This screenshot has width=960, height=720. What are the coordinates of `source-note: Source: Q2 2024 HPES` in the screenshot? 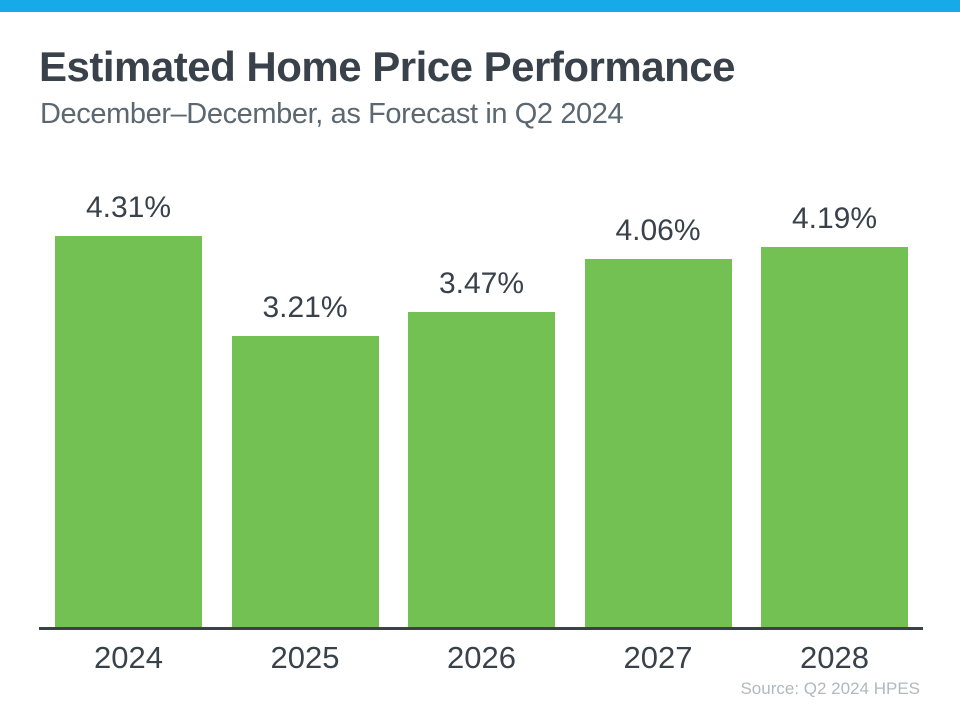 It's located at (830, 688).